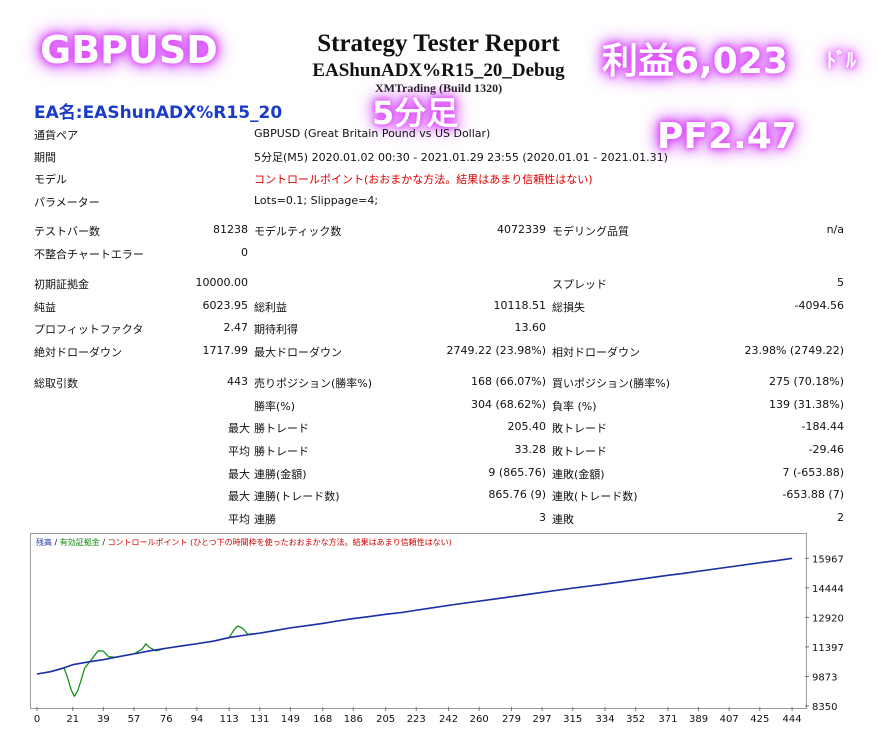  Describe the element at coordinates (61, 284) in the screenshot. I see `deposit-label: 初期証拠金` at that location.